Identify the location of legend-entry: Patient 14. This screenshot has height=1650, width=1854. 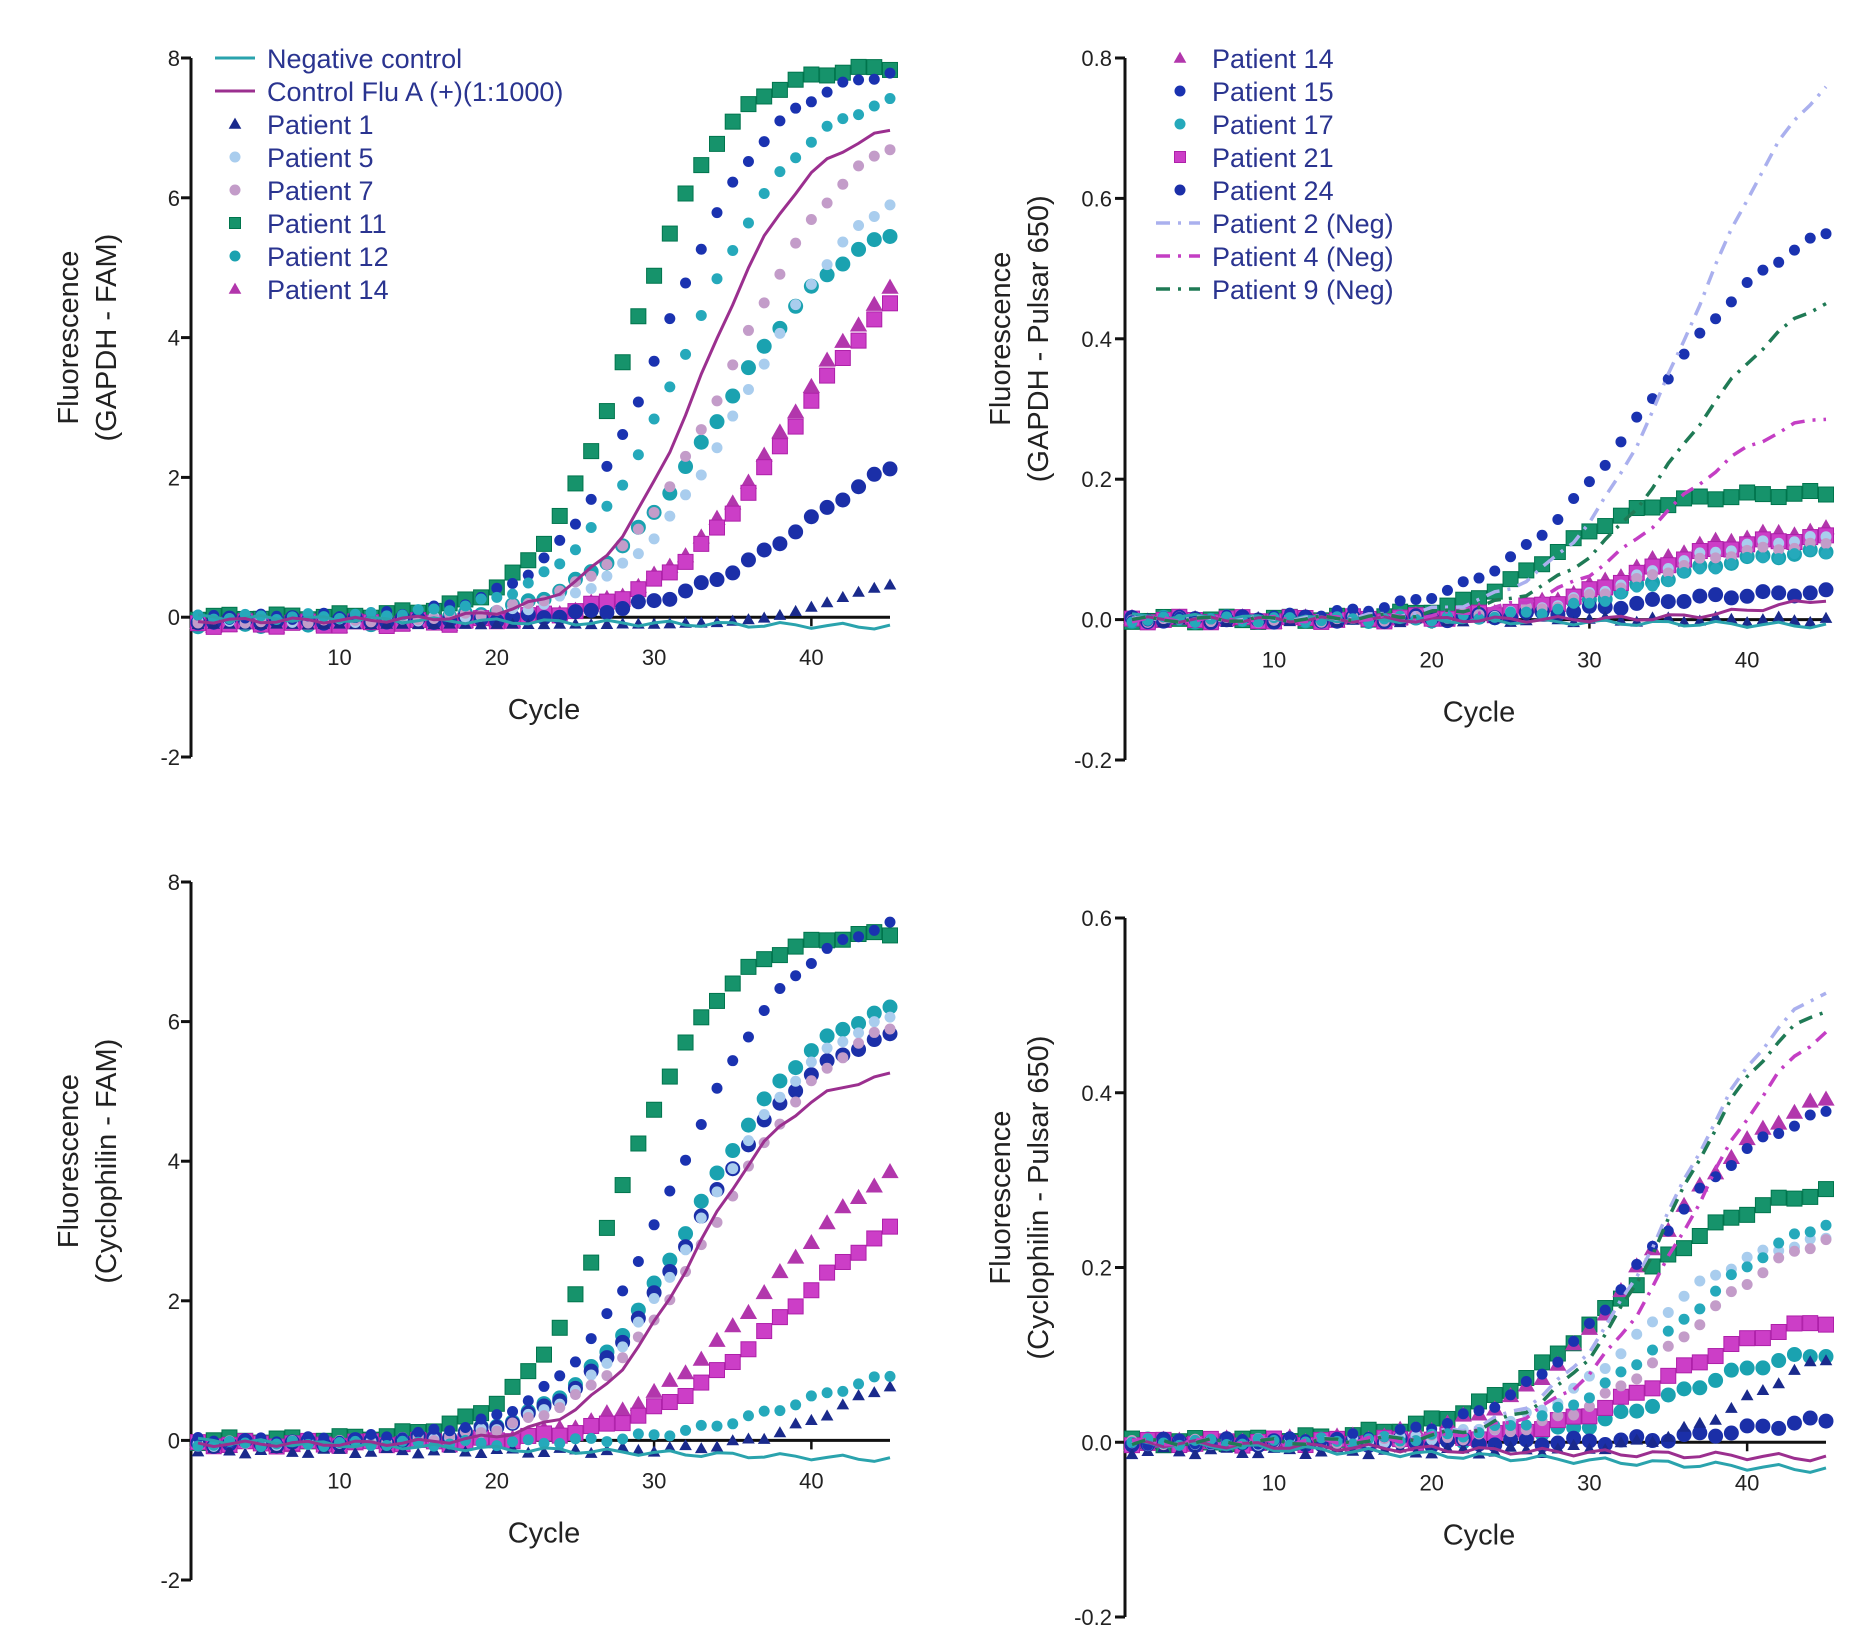
(1253, 59).